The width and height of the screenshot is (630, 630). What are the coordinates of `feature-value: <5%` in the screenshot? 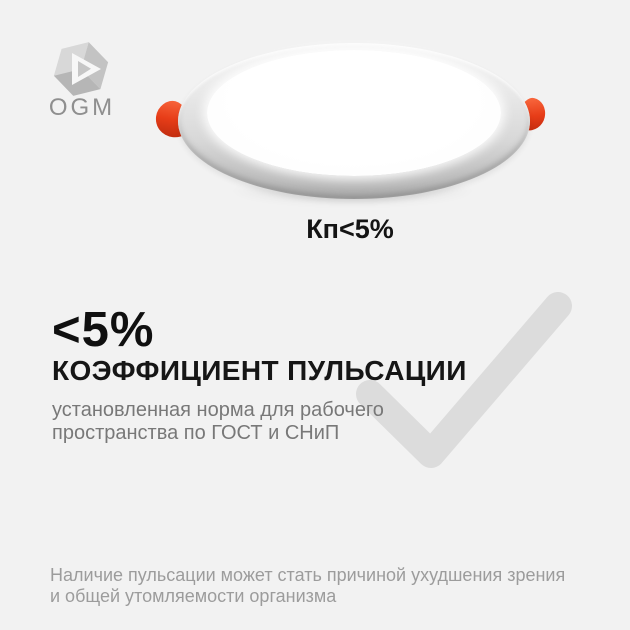 It's located at (103, 330).